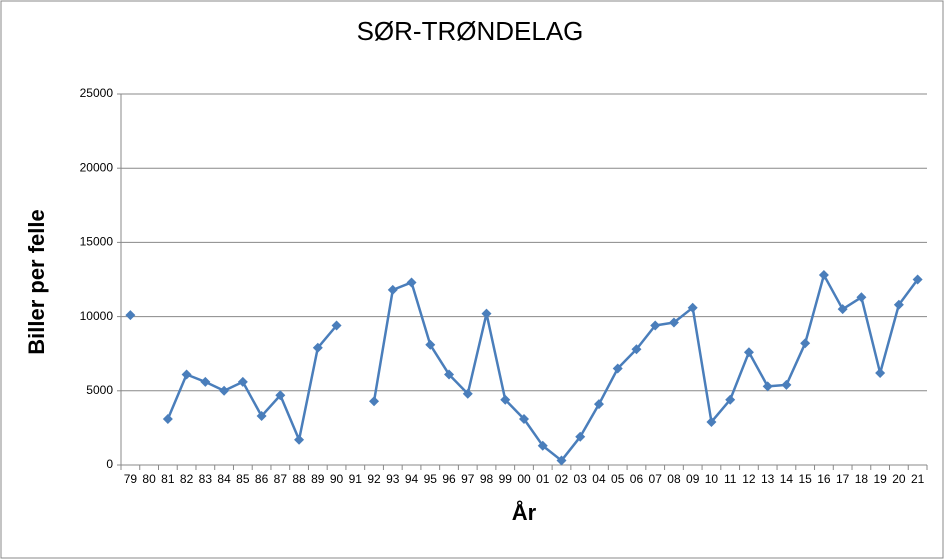 This screenshot has height=560, width=945. Describe the element at coordinates (787, 479) in the screenshot. I see `x-tick-label: 14` at that location.